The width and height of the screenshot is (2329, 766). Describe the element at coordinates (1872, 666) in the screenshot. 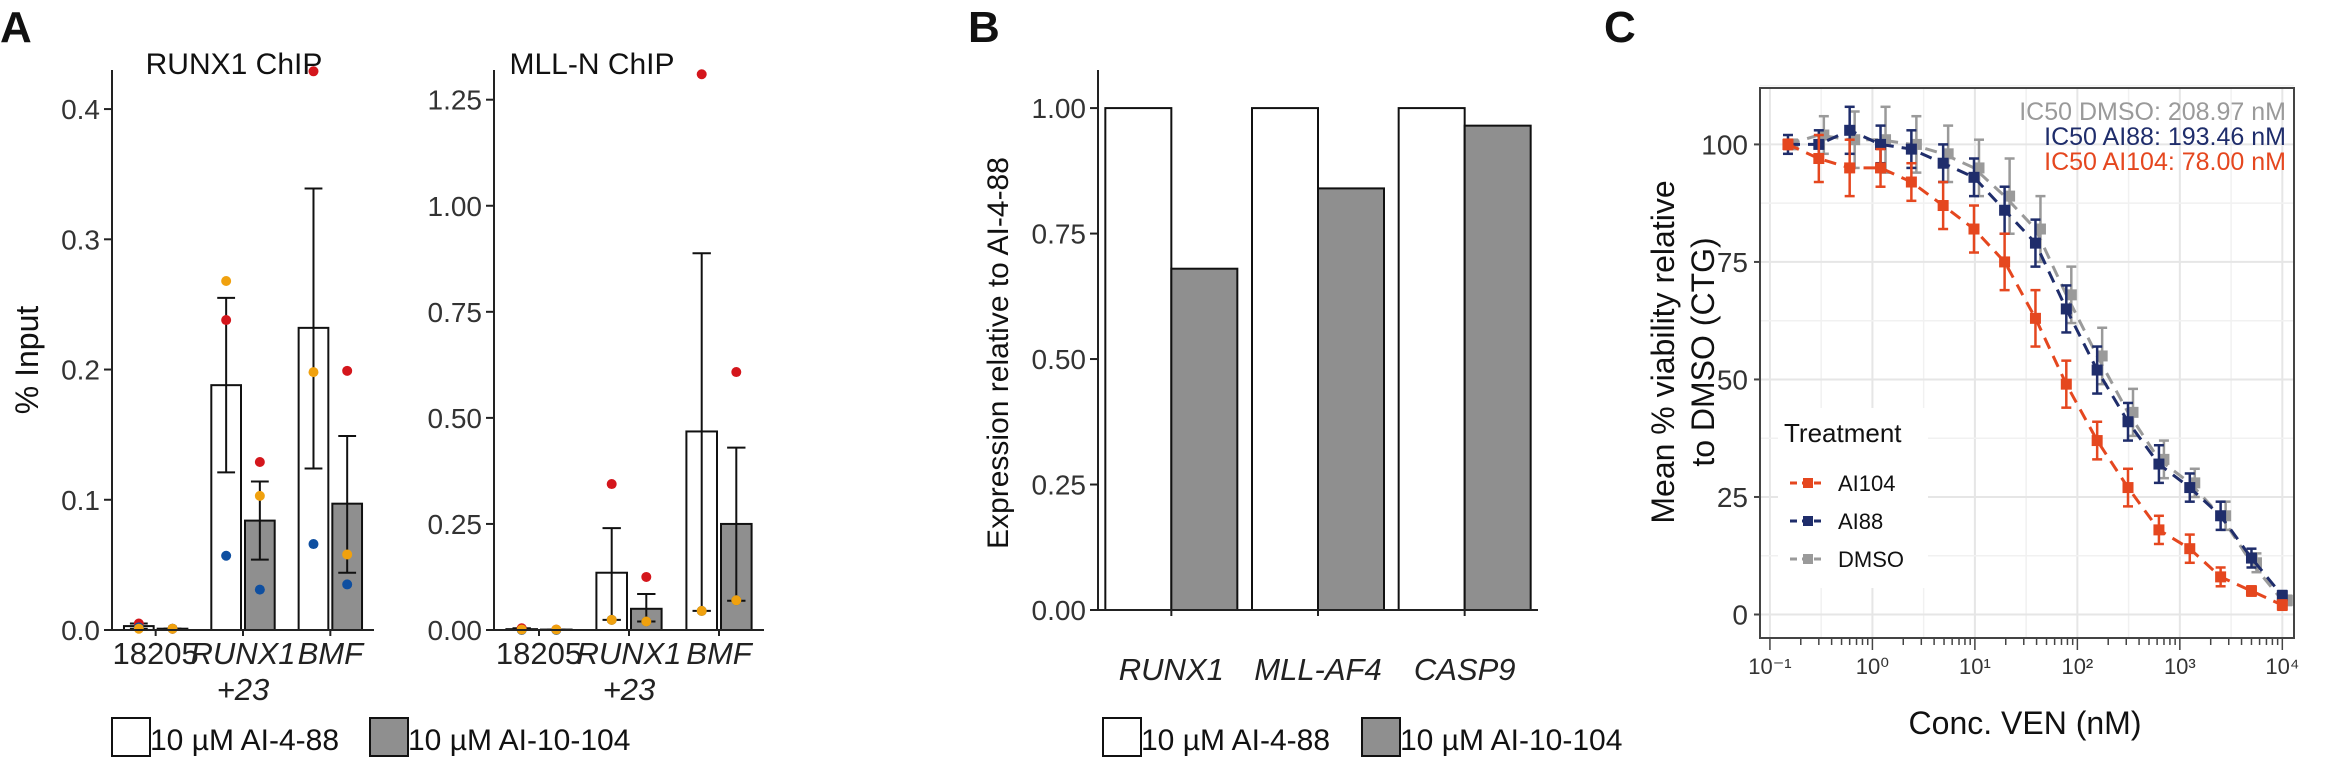

I see `x-tick-label: 10⁰` at that location.